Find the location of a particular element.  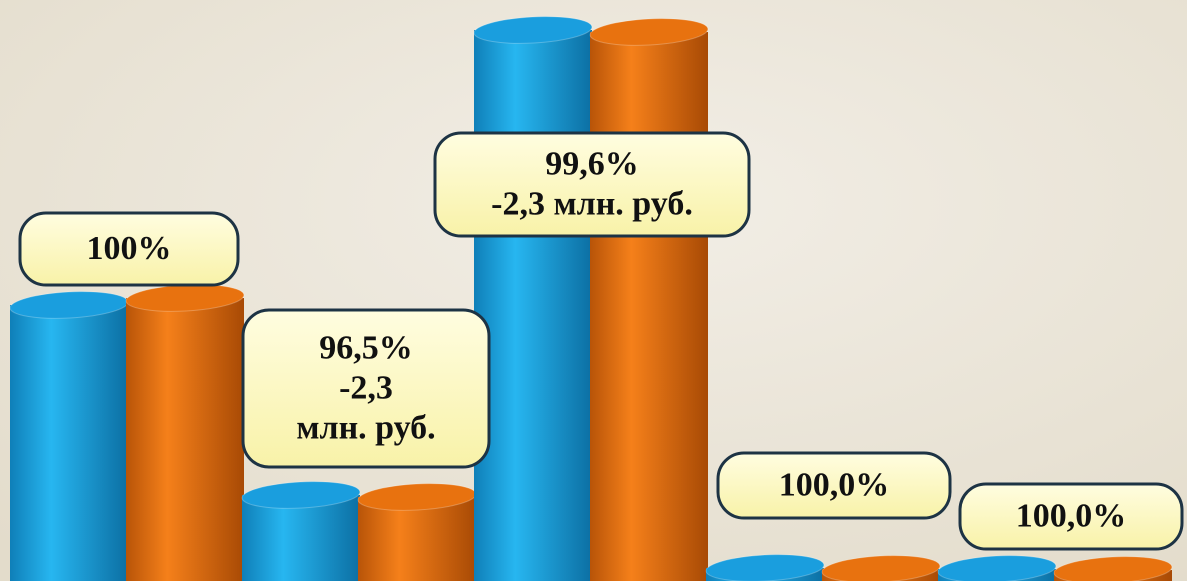

annotation: 99,6% is located at coordinates (592, 163).